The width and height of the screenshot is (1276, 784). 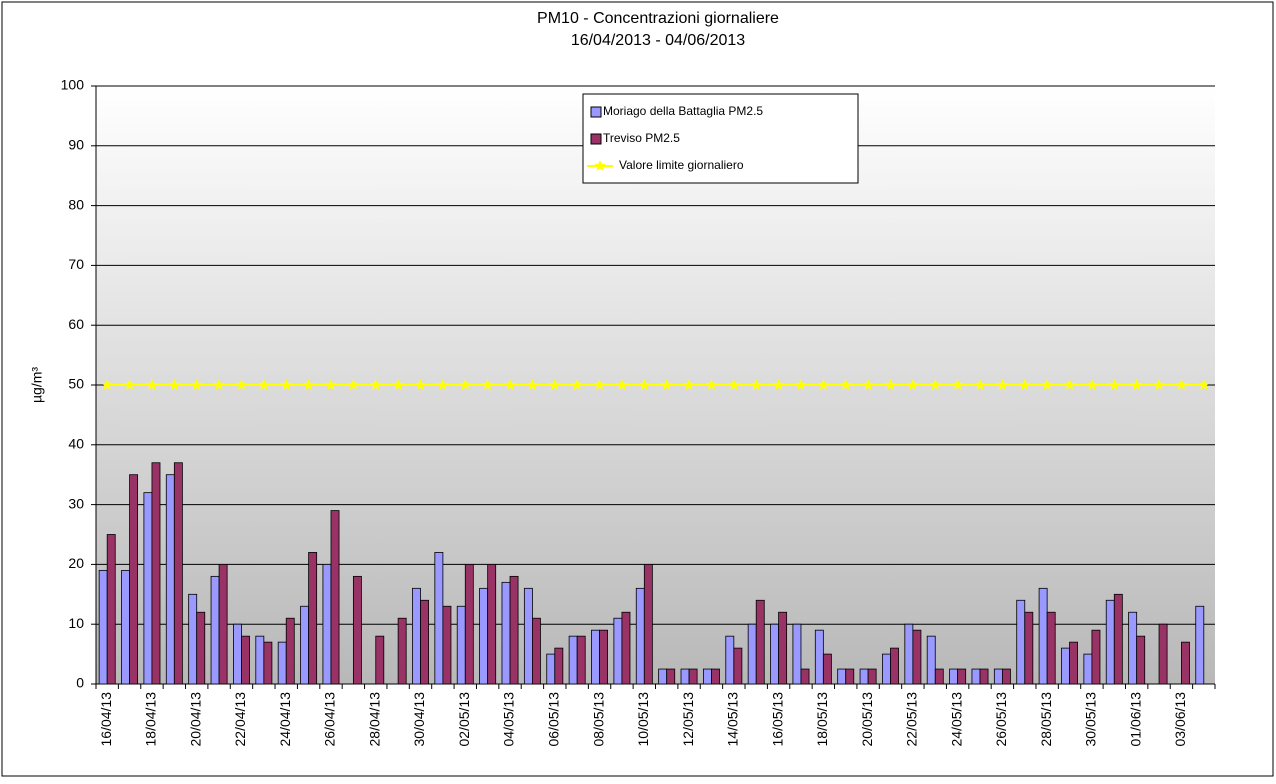 What do you see at coordinates (596, 139) in the screenshot?
I see `legend-swatch` at bounding box center [596, 139].